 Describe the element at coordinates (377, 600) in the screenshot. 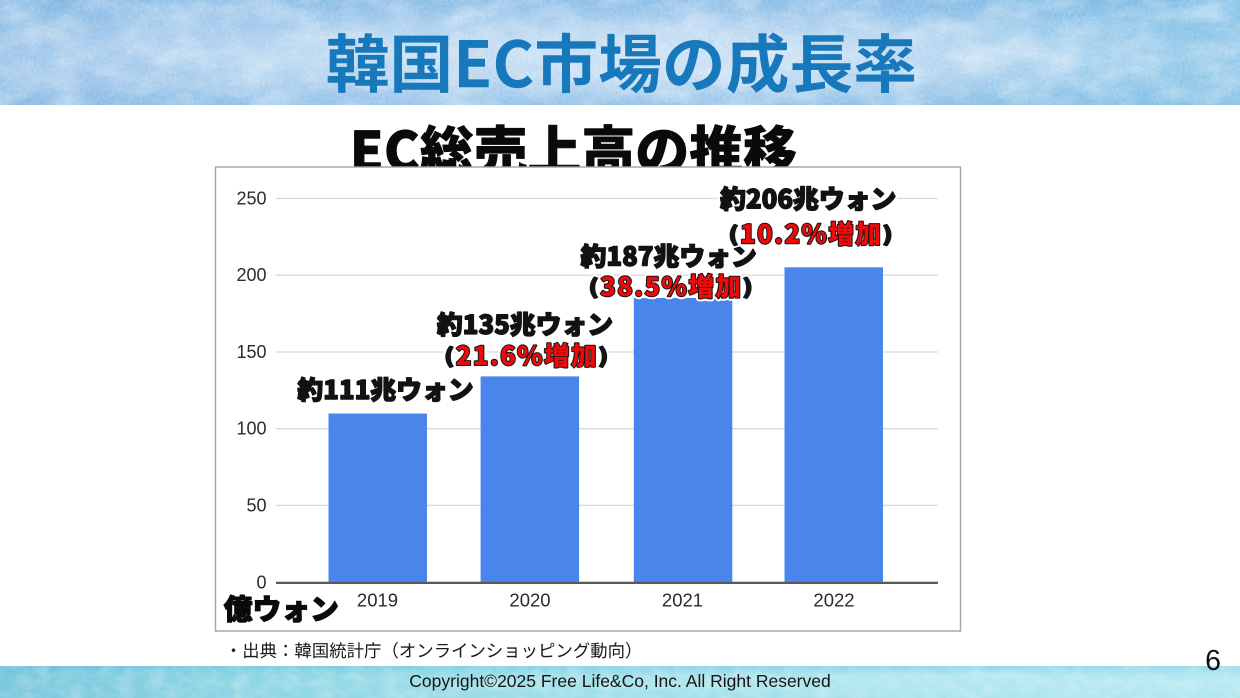

I see `svg-text: 2019` at that location.